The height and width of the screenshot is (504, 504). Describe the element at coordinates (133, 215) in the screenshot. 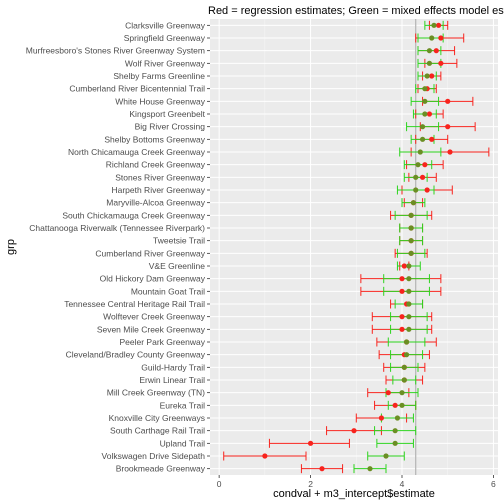

I see `y-tick-label: South Chickamauga Creek Greenway` at that location.